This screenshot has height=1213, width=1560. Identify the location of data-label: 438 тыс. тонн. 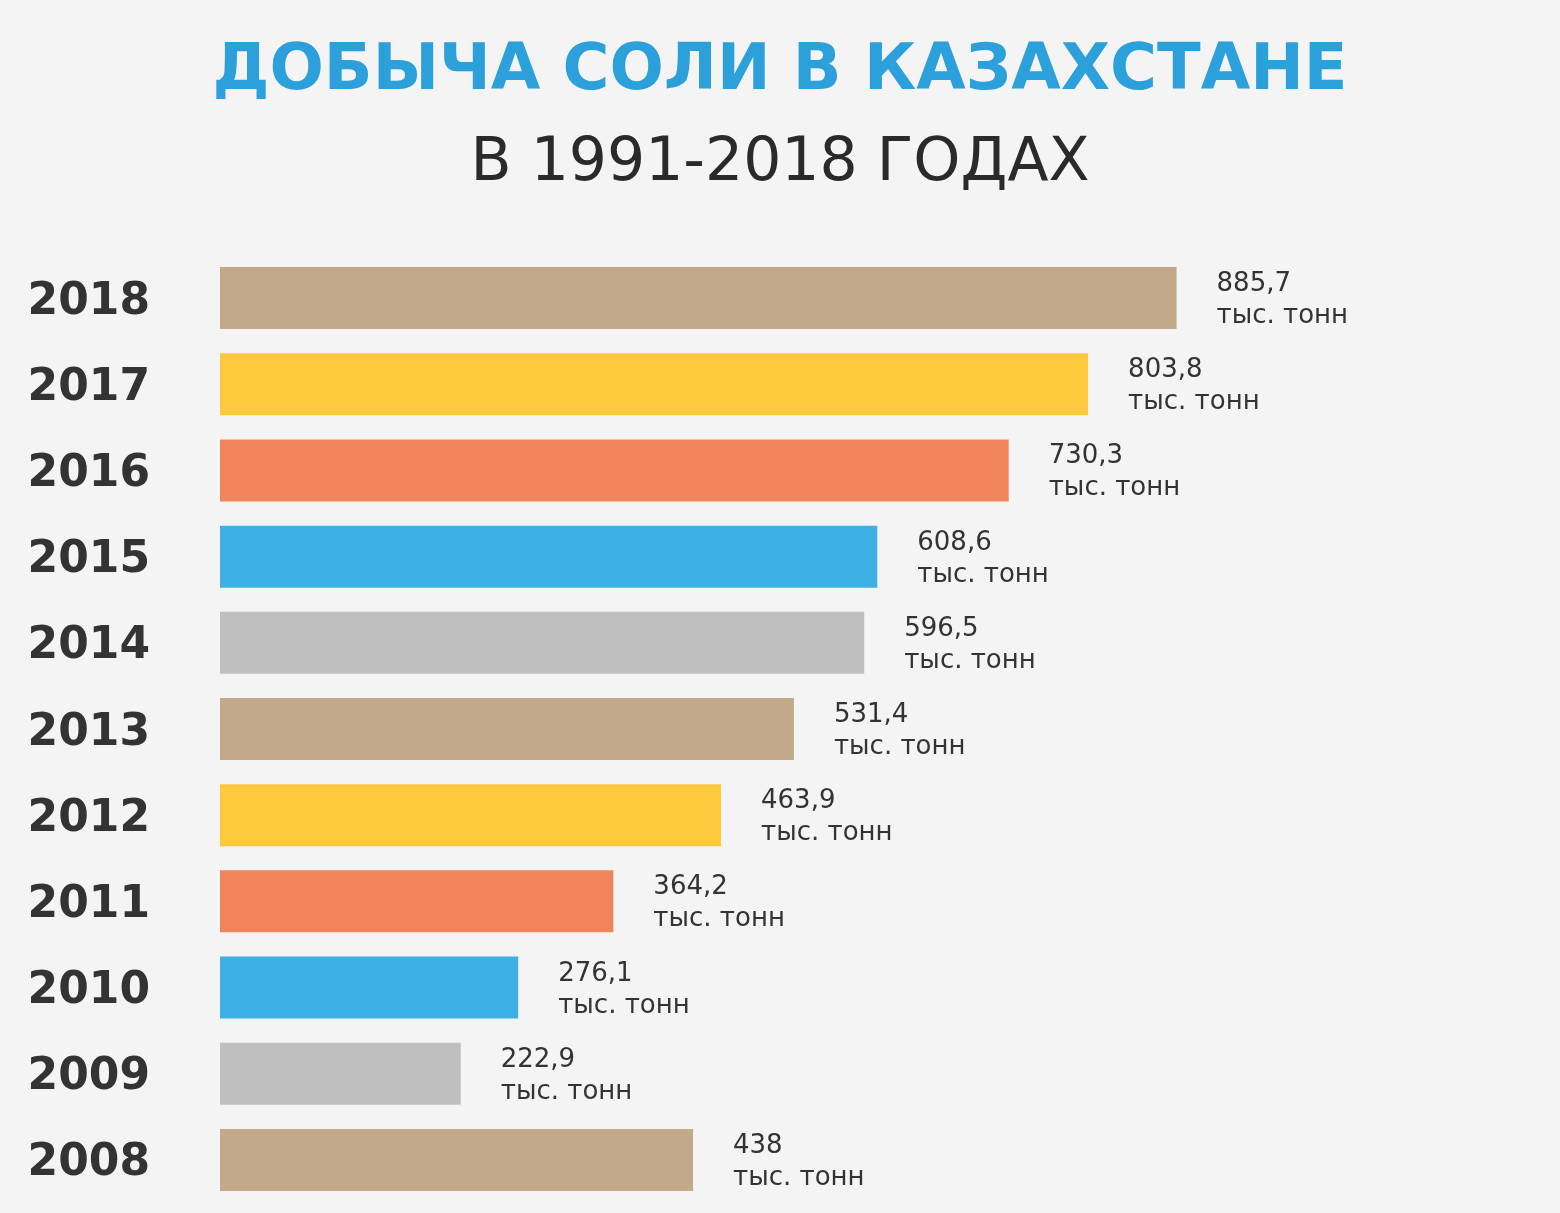
(799, 1159).